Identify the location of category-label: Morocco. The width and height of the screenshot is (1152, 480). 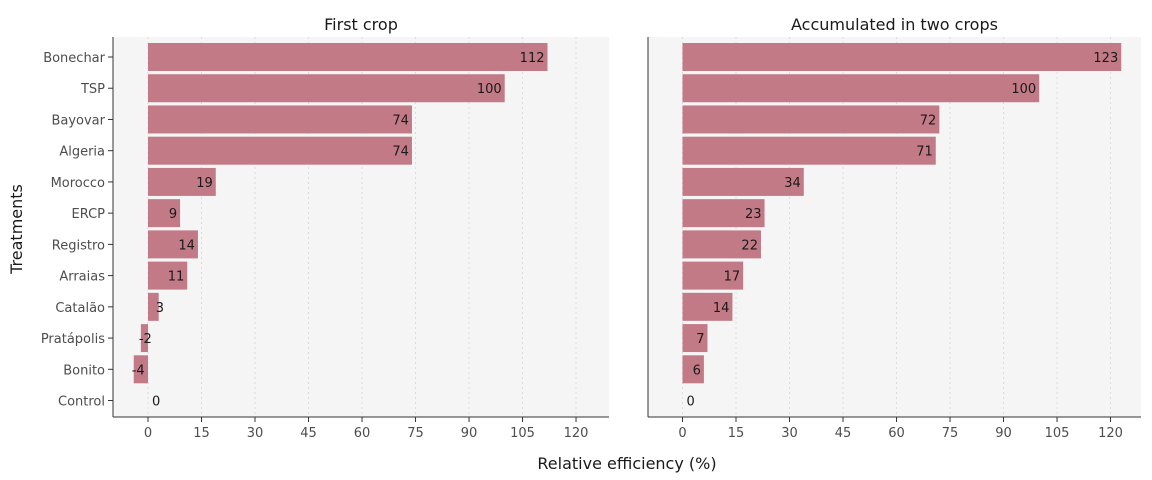
(78, 183).